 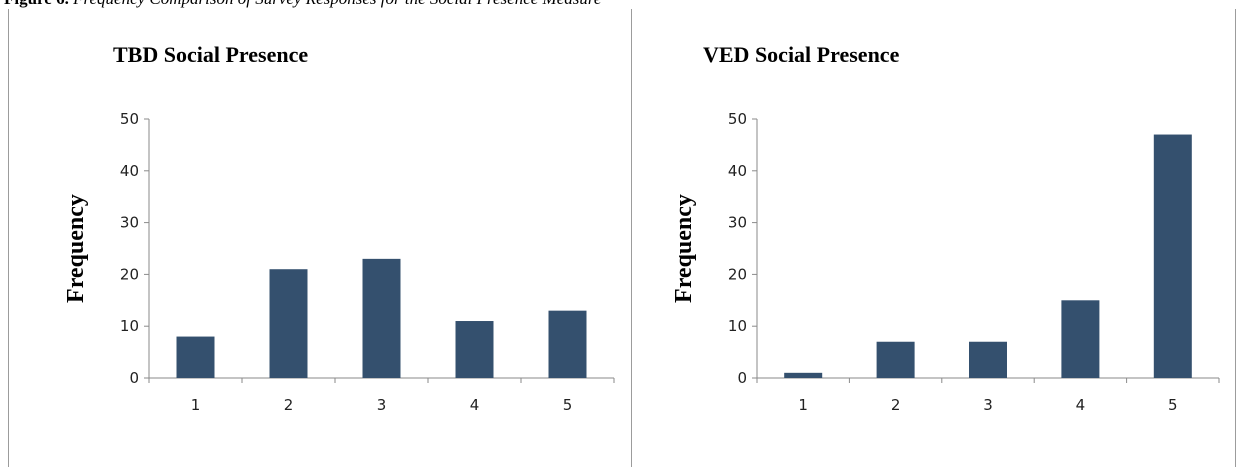 What do you see at coordinates (36, 4) in the screenshot?
I see `figure-caption-label: Figure 6.` at bounding box center [36, 4].